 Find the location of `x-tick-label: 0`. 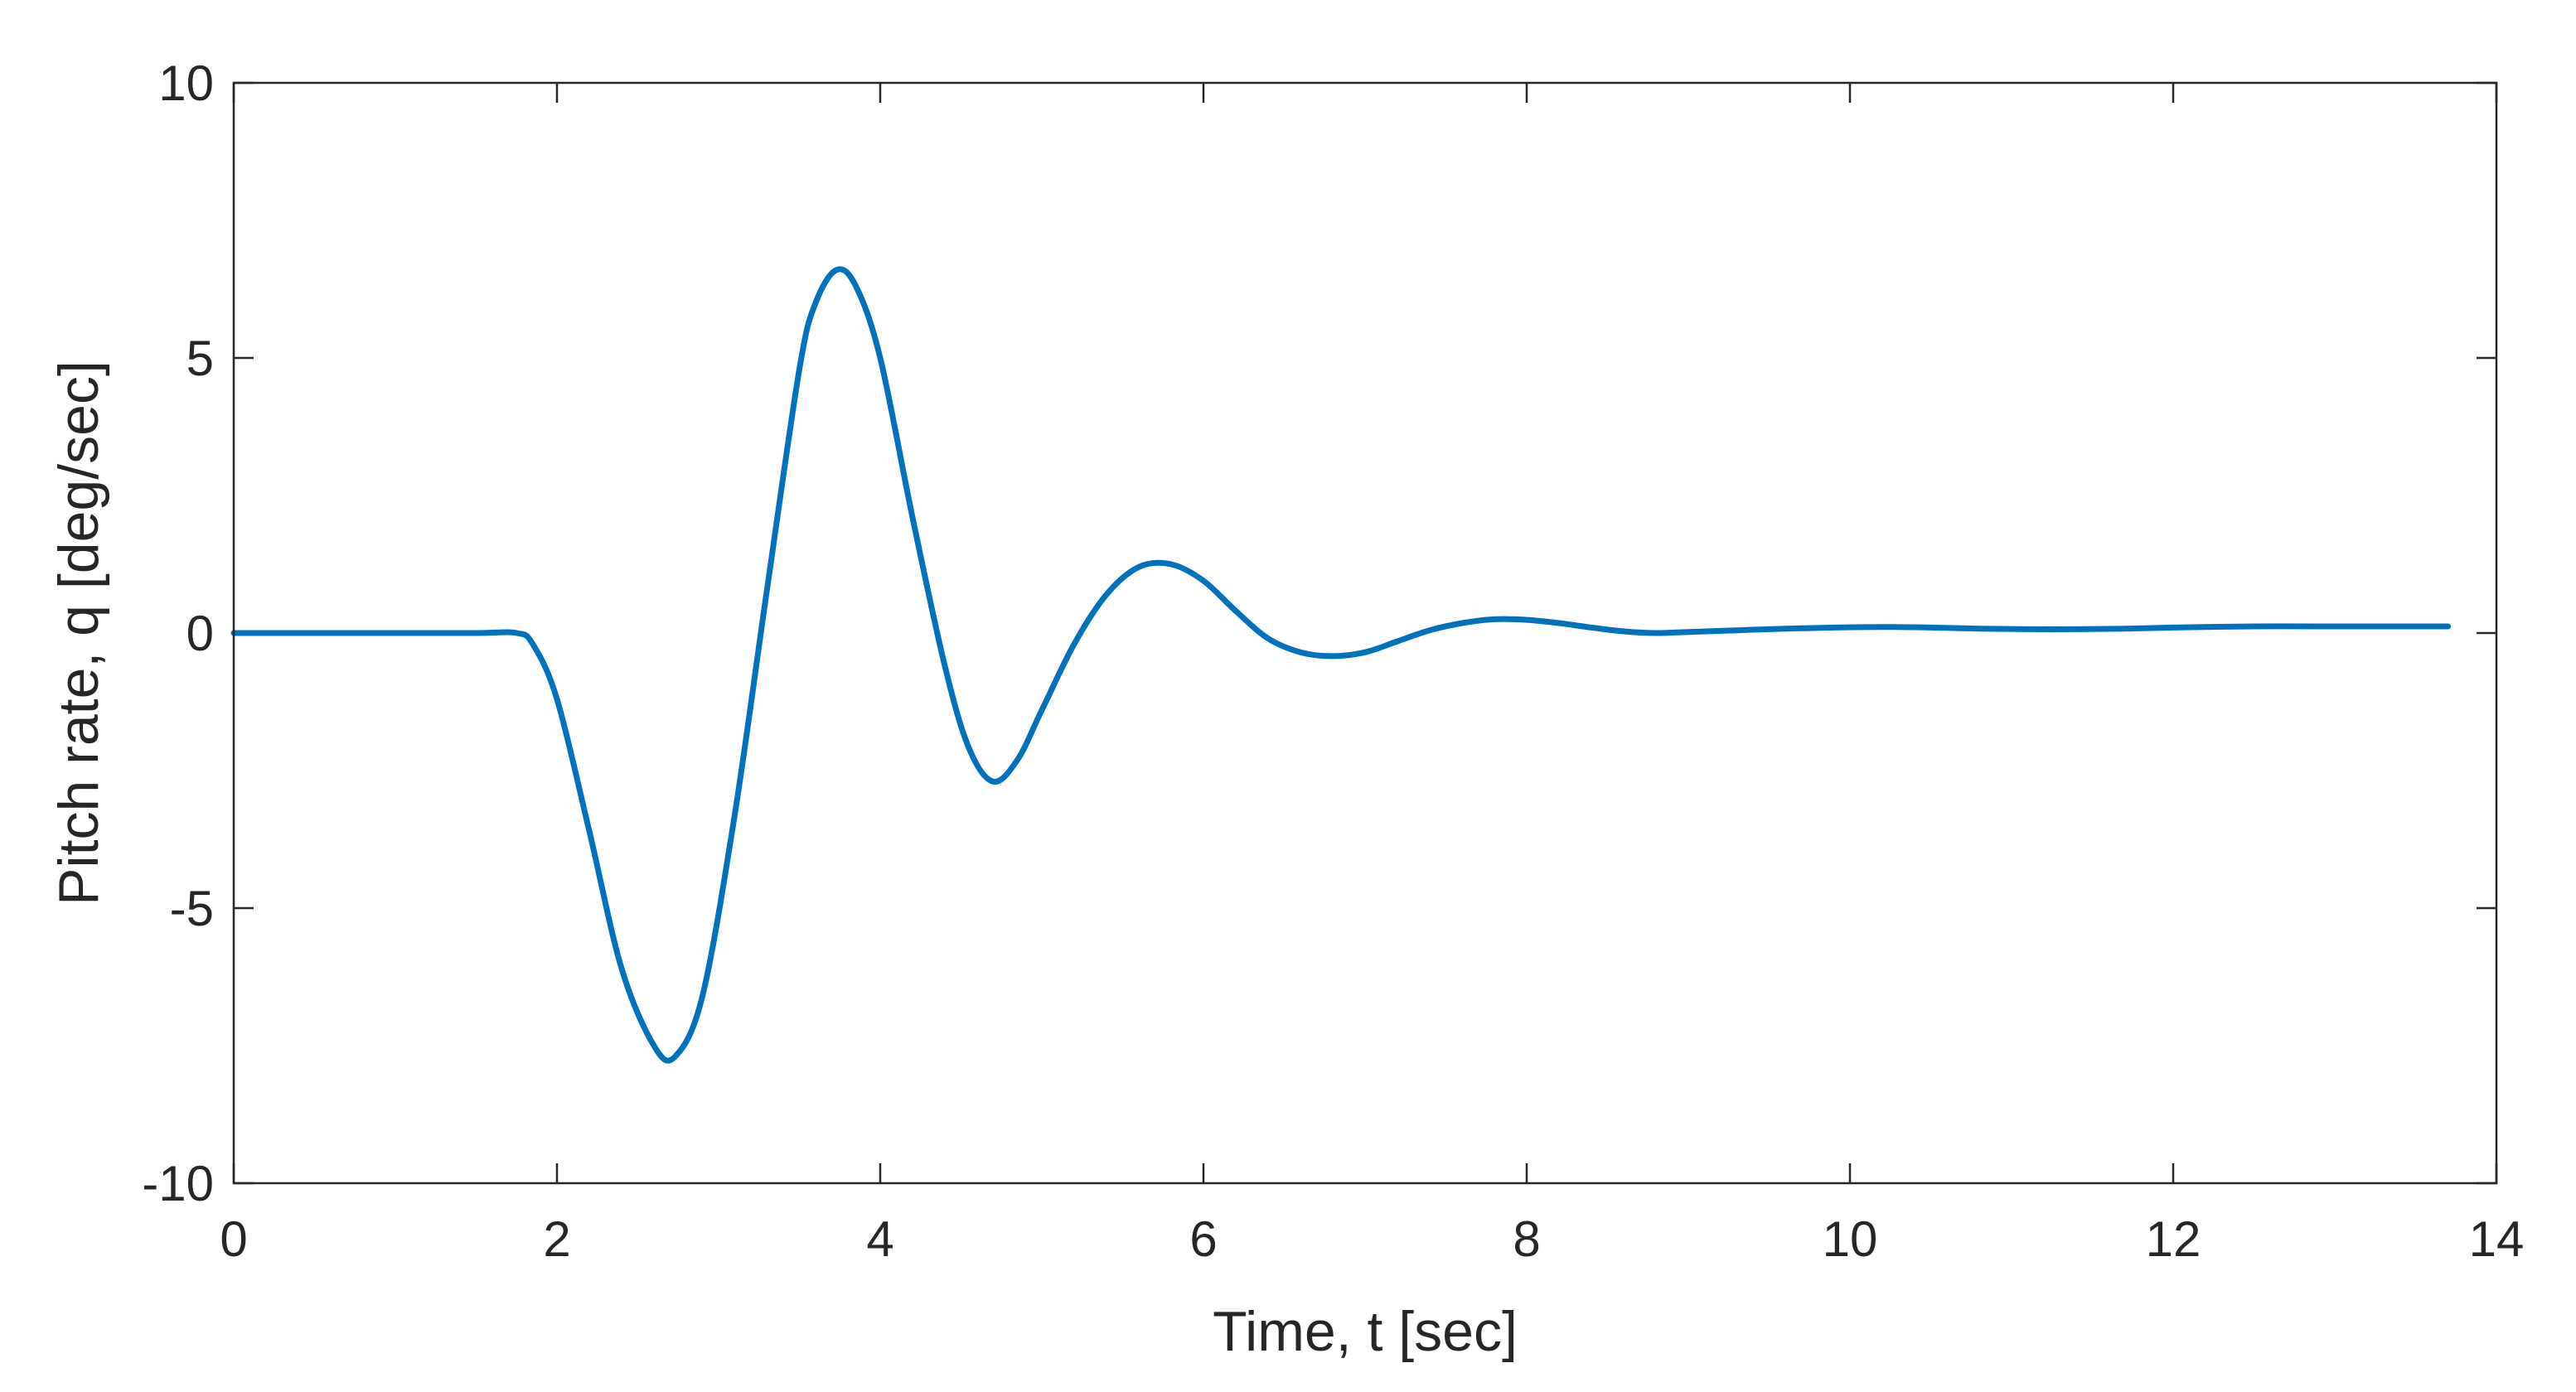

x-tick-label: 0 is located at coordinates (233, 1239).